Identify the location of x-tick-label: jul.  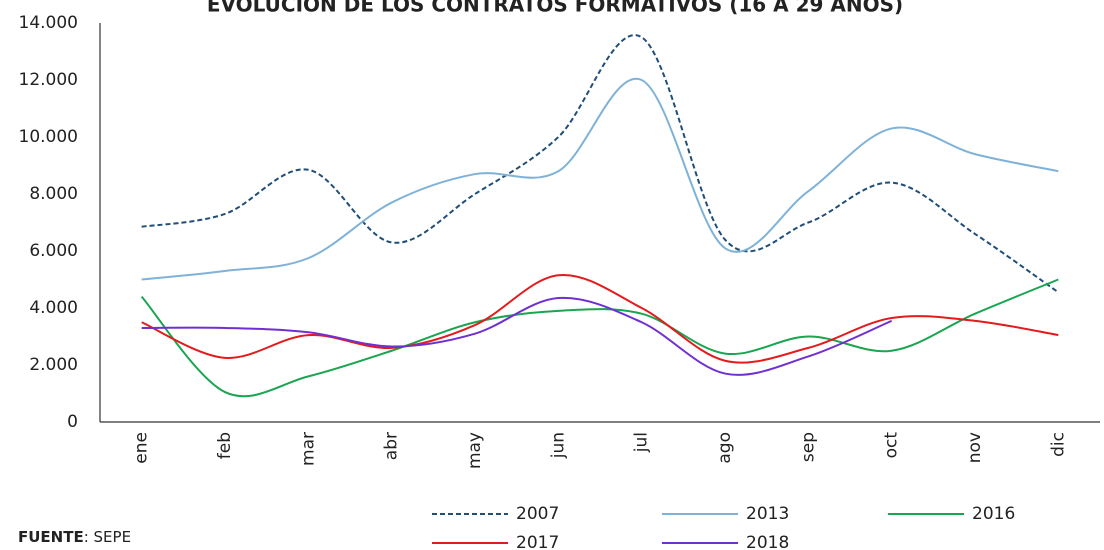
(642, 442).